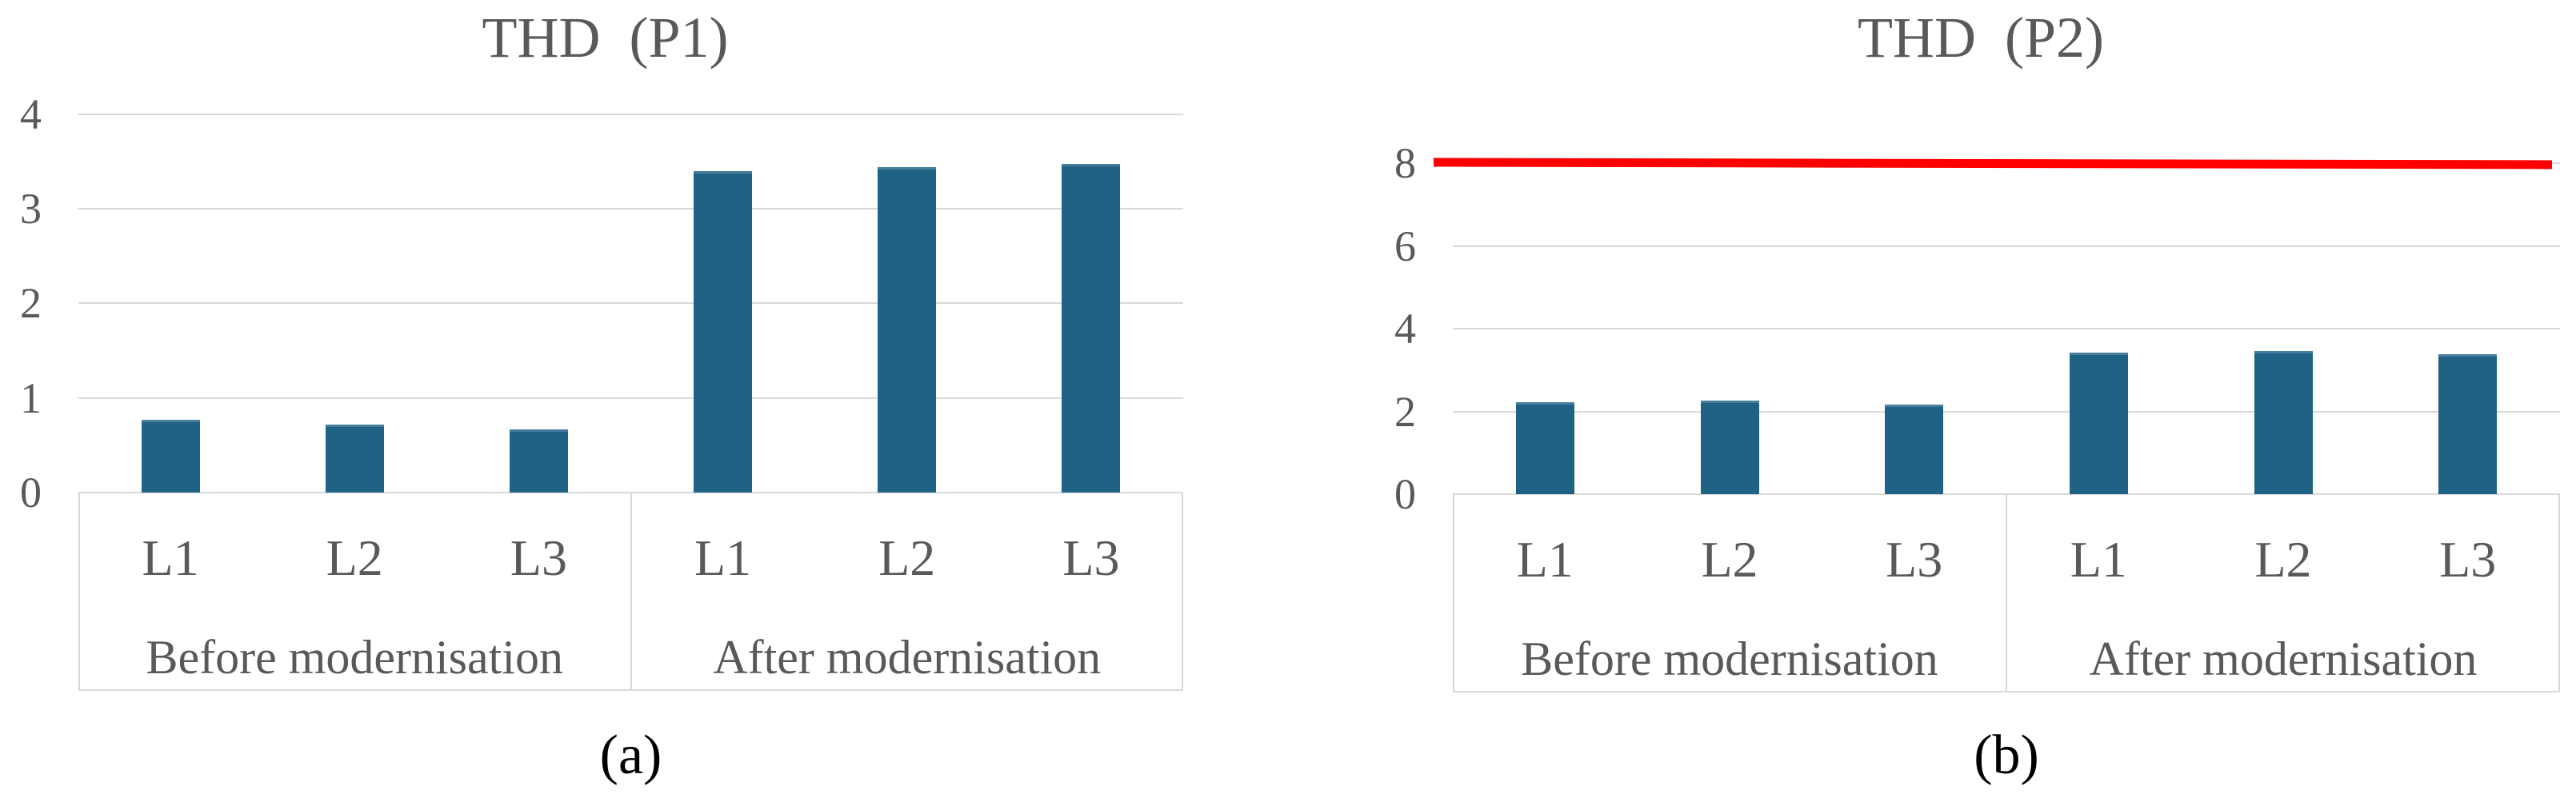  Describe the element at coordinates (1405, 163) in the screenshot. I see `y-axis-label-8: 8` at that location.